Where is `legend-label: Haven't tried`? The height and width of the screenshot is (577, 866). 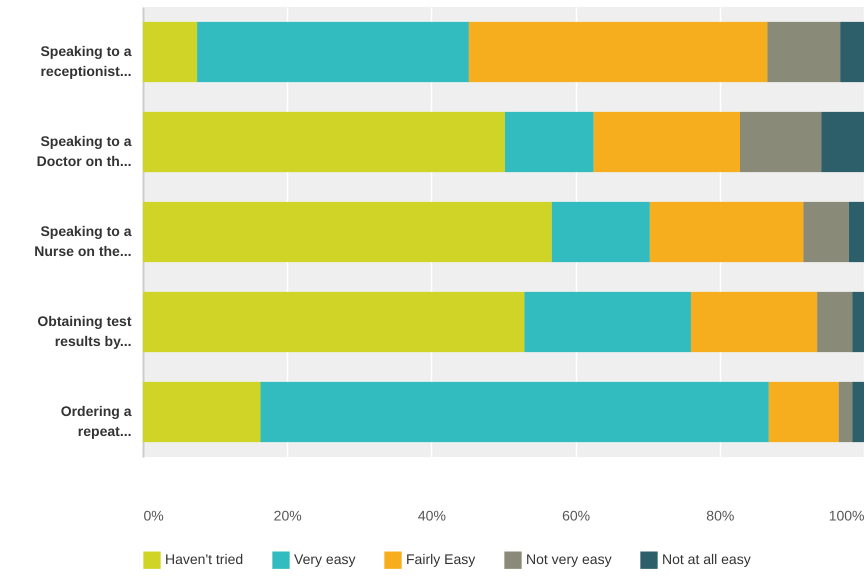
legend-label: Haven't tried is located at coordinates (204, 559).